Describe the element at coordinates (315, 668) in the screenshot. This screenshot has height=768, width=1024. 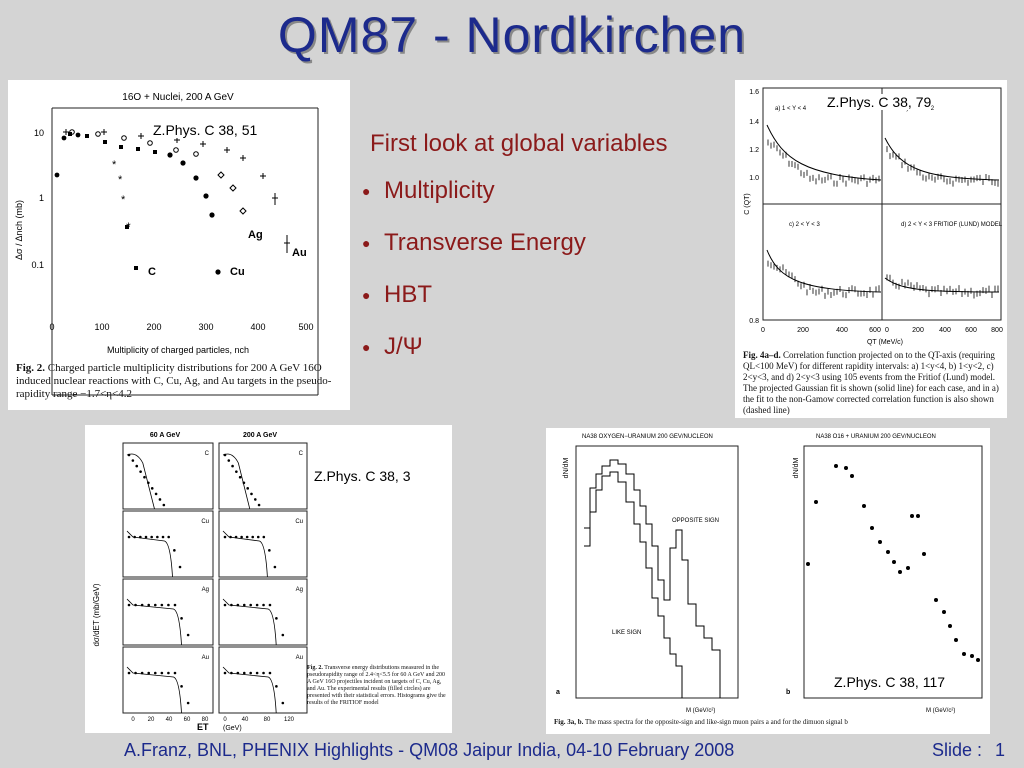
I see `caption-label: Fig. 2.` at that location.